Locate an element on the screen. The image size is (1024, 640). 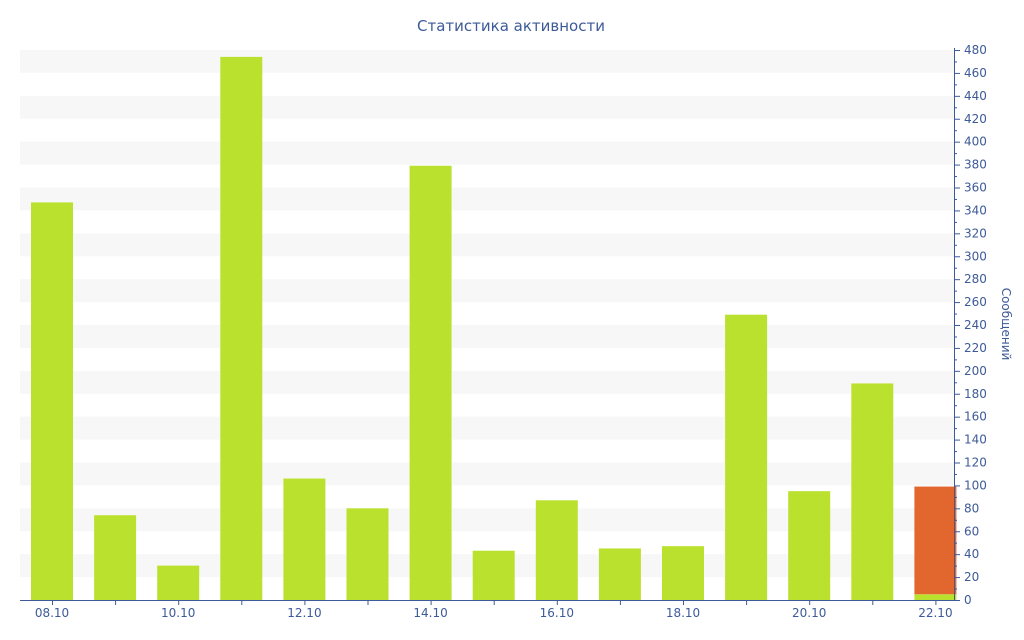
y-tick-label: 220 is located at coordinates (975, 348).